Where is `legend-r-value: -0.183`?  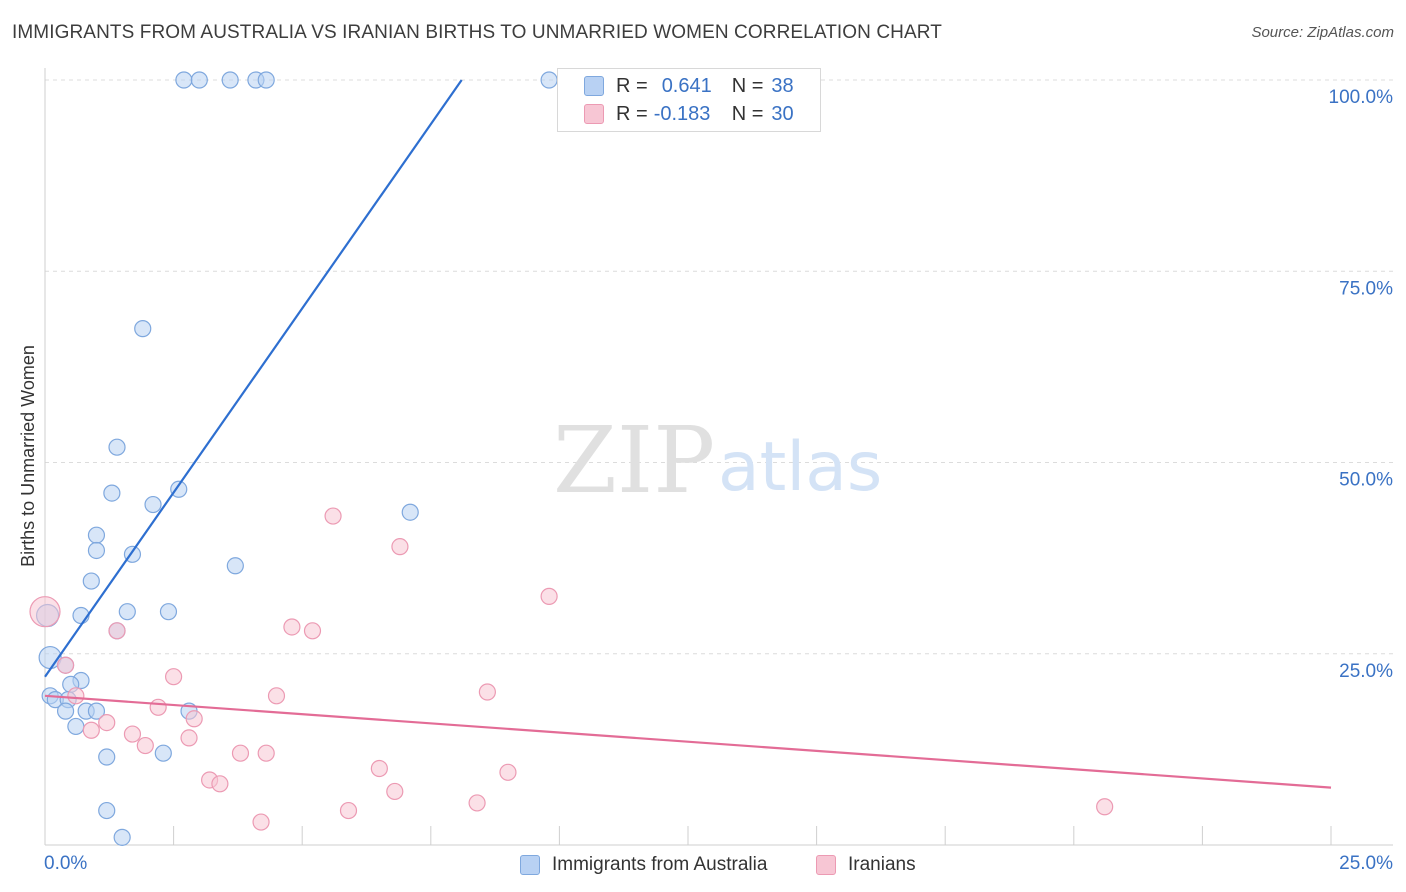
legend-r-value: -0.183 is located at coordinates (682, 113).